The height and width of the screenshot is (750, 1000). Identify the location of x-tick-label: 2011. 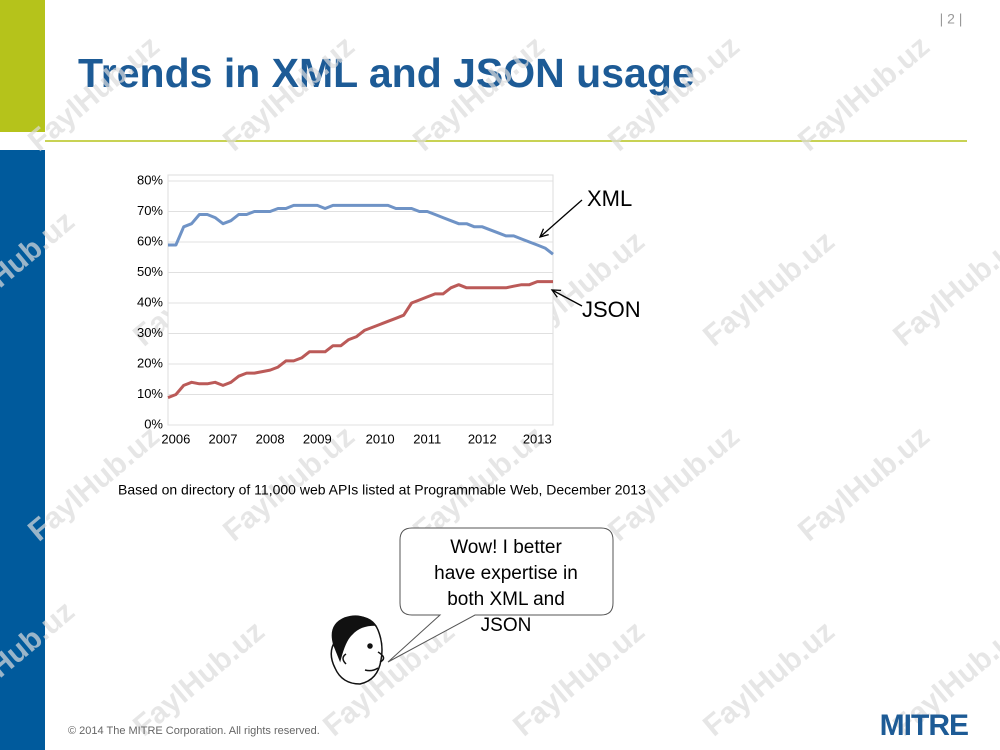
(427, 438).